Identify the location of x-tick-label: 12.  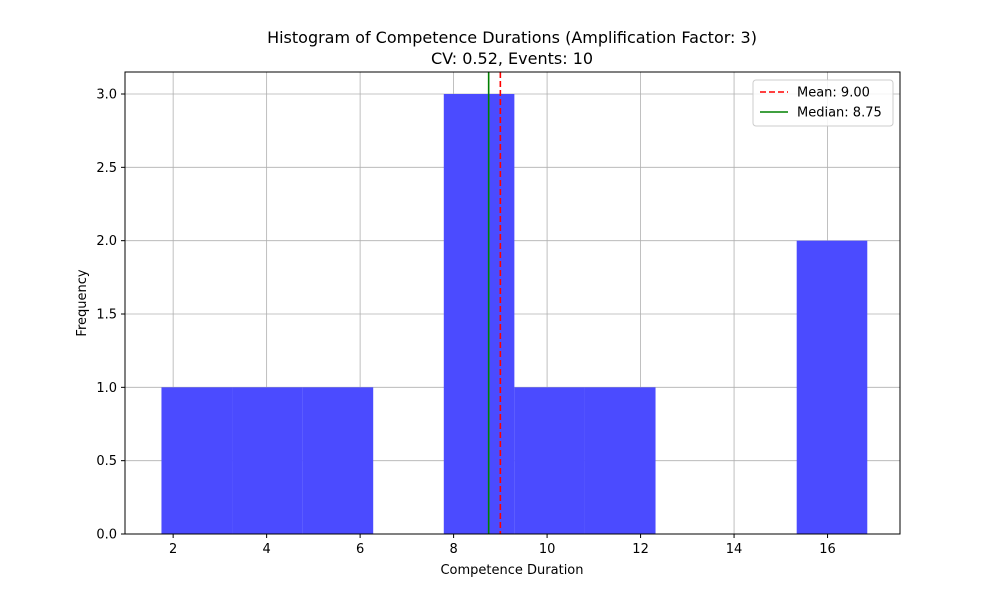
(640, 549).